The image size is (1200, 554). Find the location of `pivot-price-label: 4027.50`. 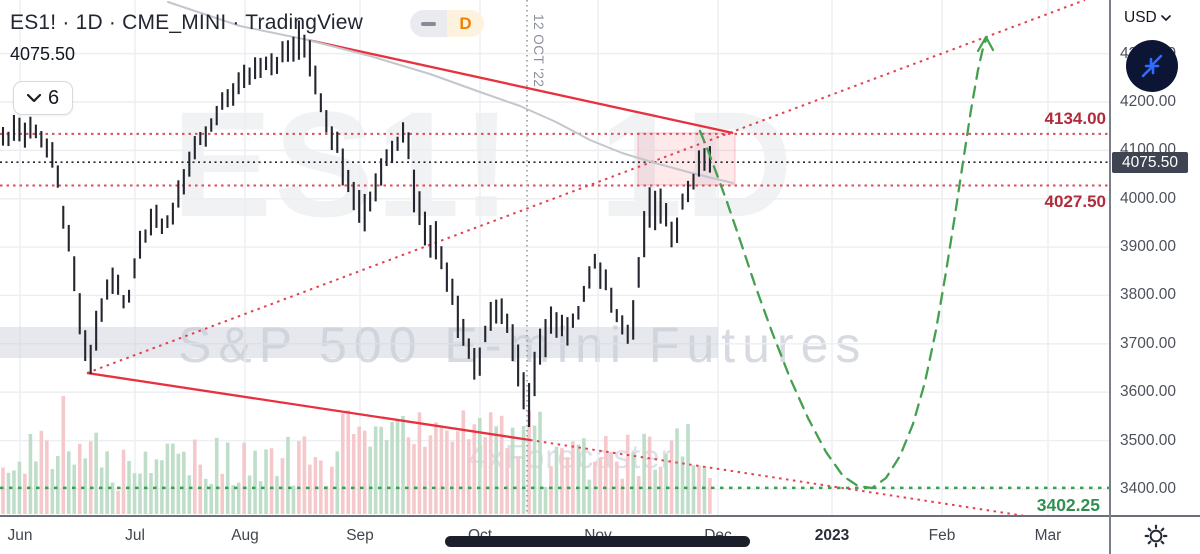

pivot-price-label: 4027.50 is located at coordinates (1075, 201).